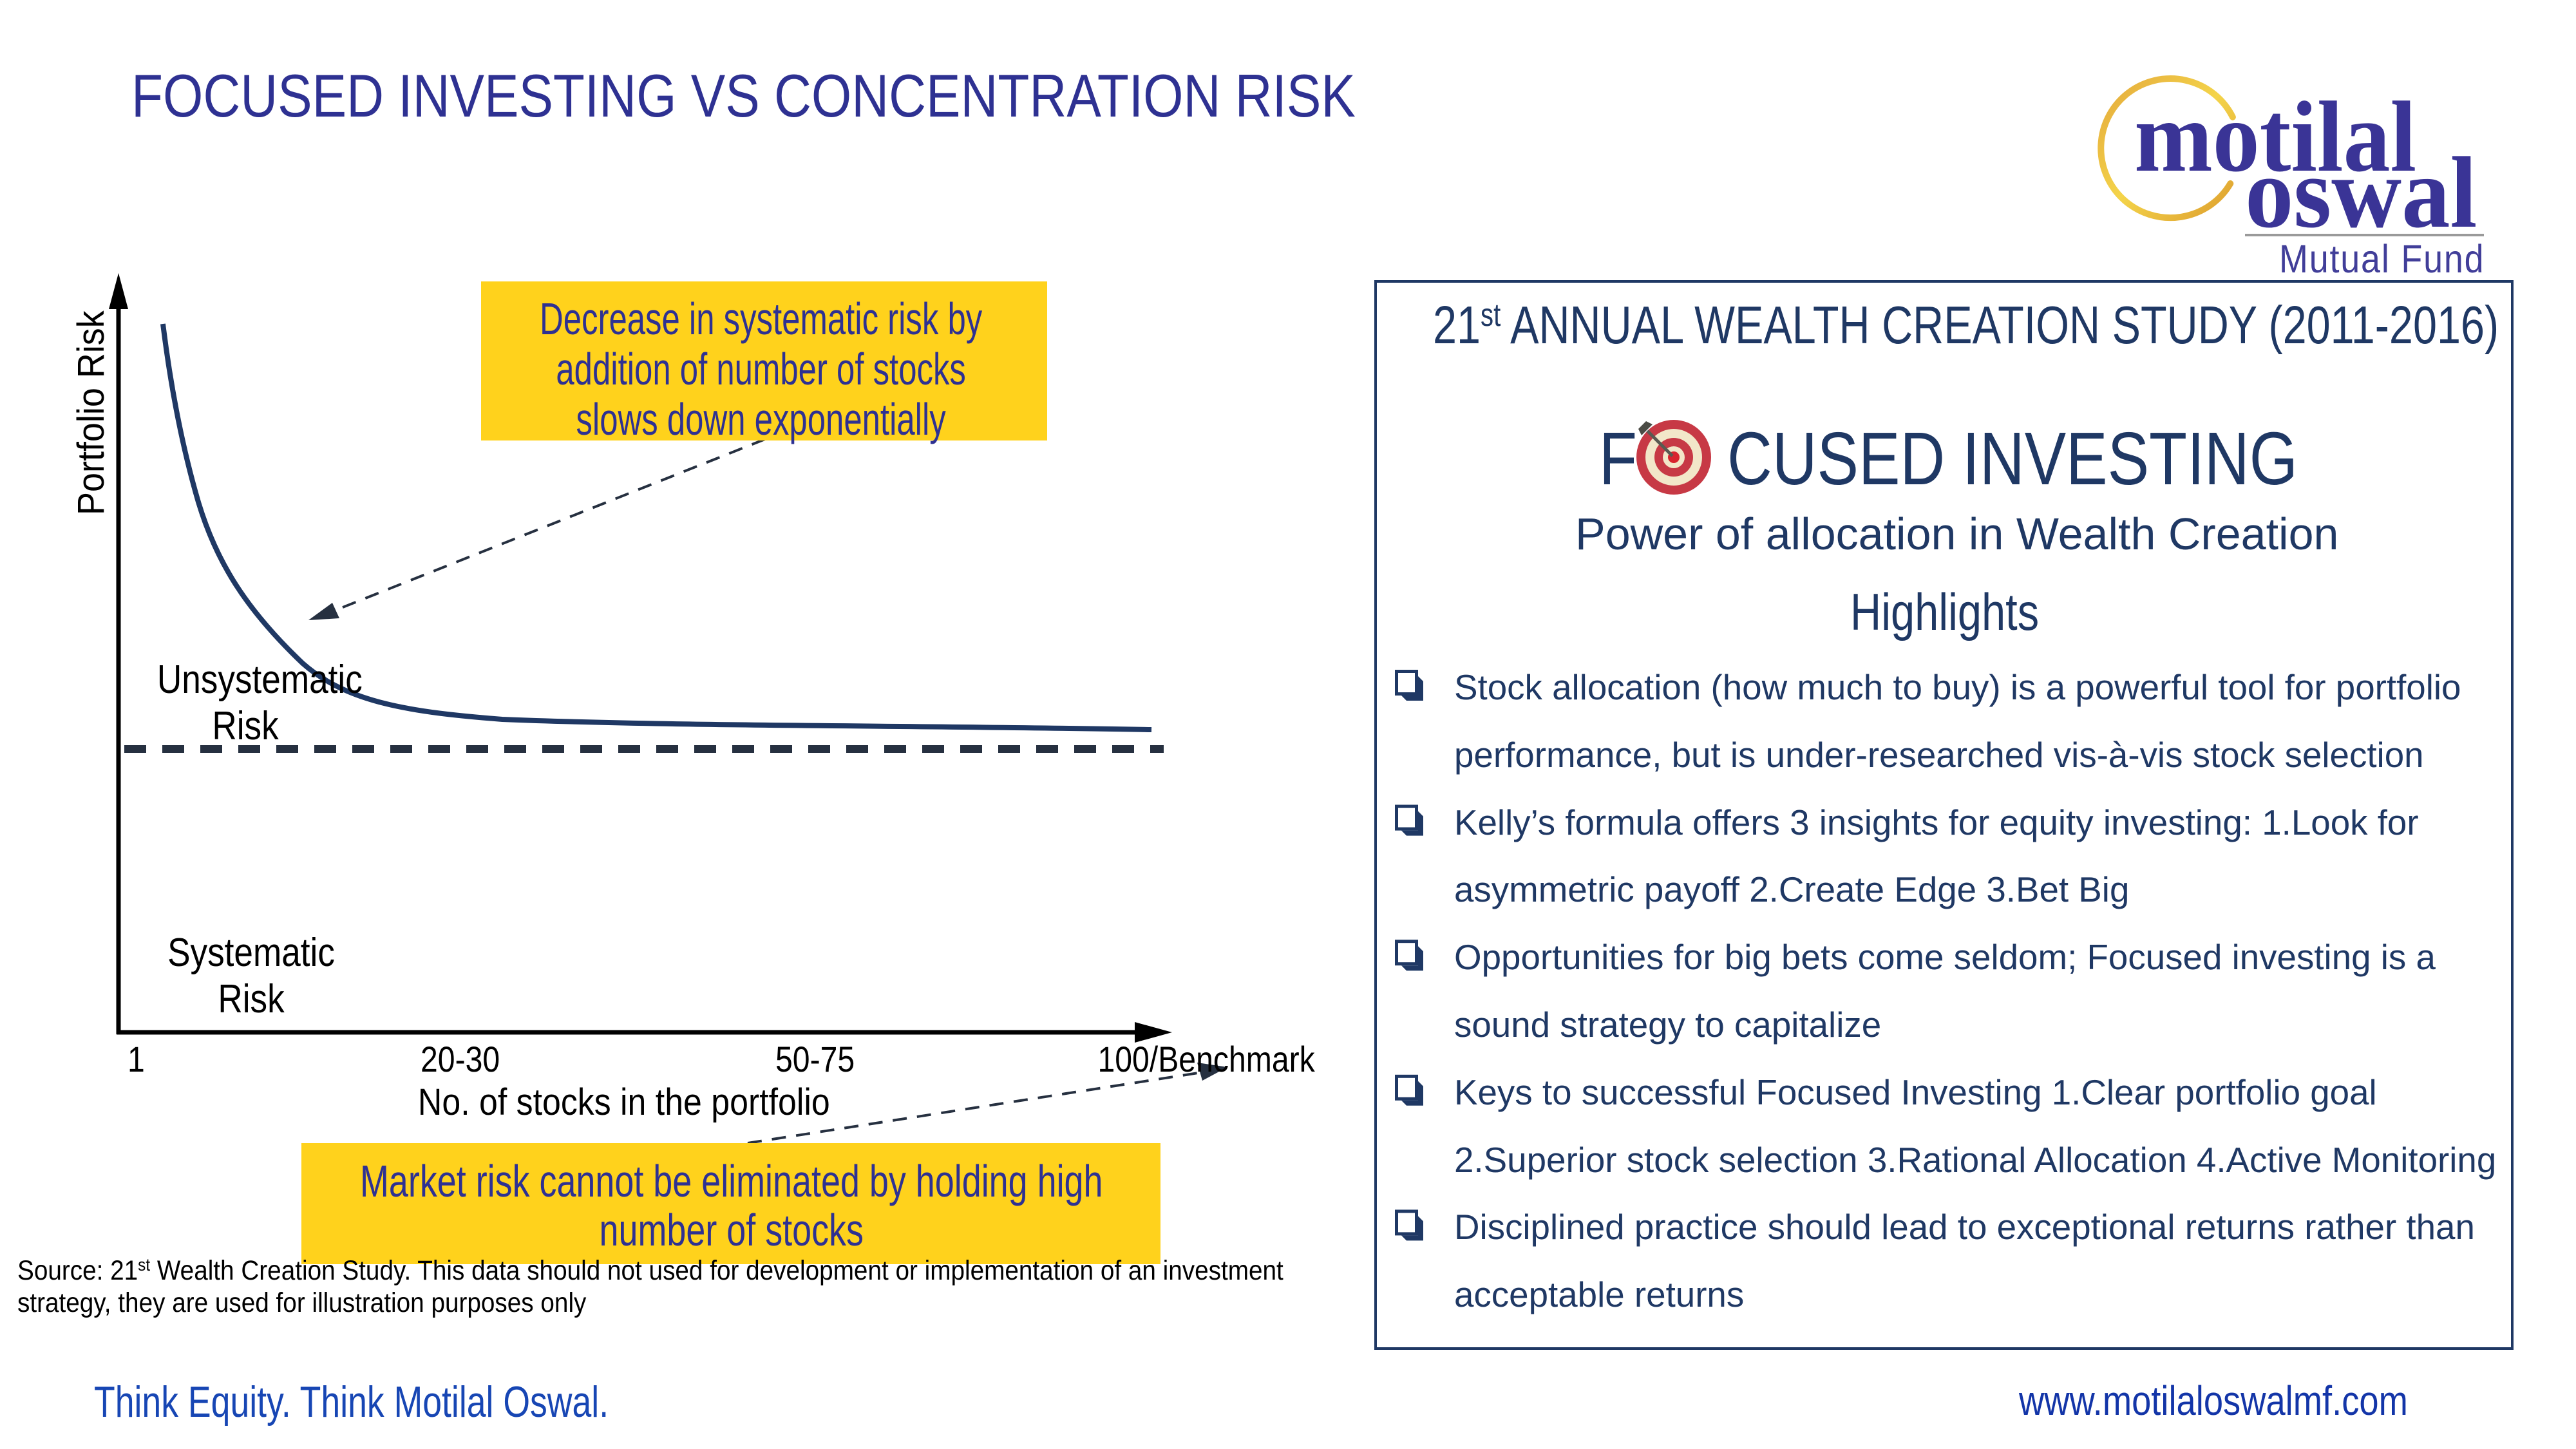 The height and width of the screenshot is (1449, 2576). Describe the element at coordinates (2275, 136) in the screenshot. I see `svg-text: motilal` at that location.